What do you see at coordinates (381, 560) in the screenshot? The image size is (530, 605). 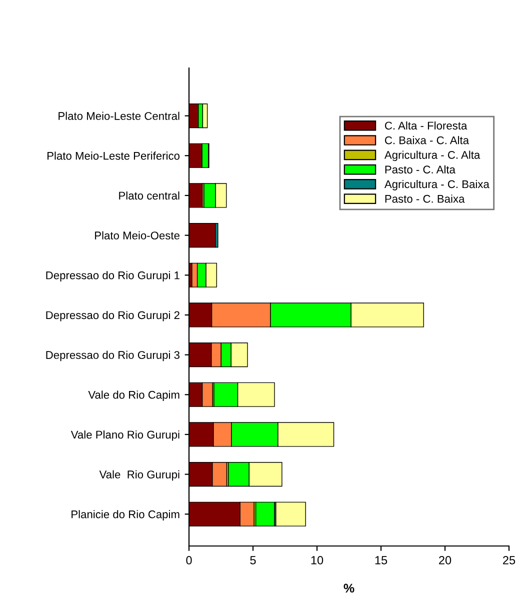 I see `x-tick-label: 15` at bounding box center [381, 560].